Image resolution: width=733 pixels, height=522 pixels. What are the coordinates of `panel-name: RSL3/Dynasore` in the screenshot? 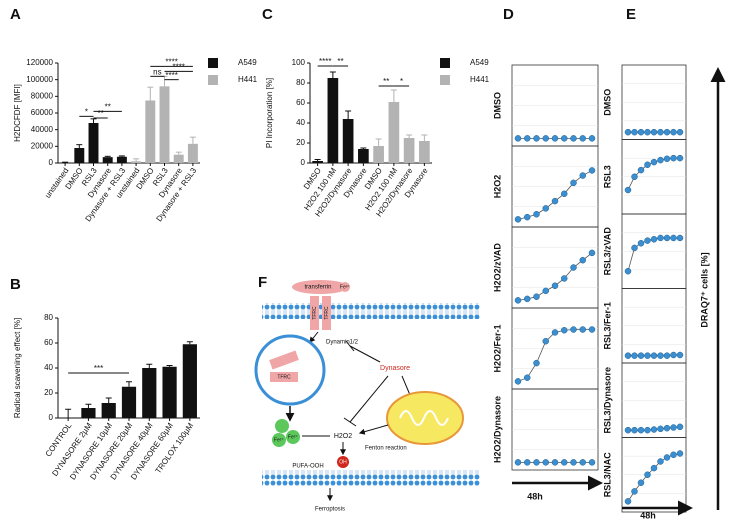 It's located at (607, 400).